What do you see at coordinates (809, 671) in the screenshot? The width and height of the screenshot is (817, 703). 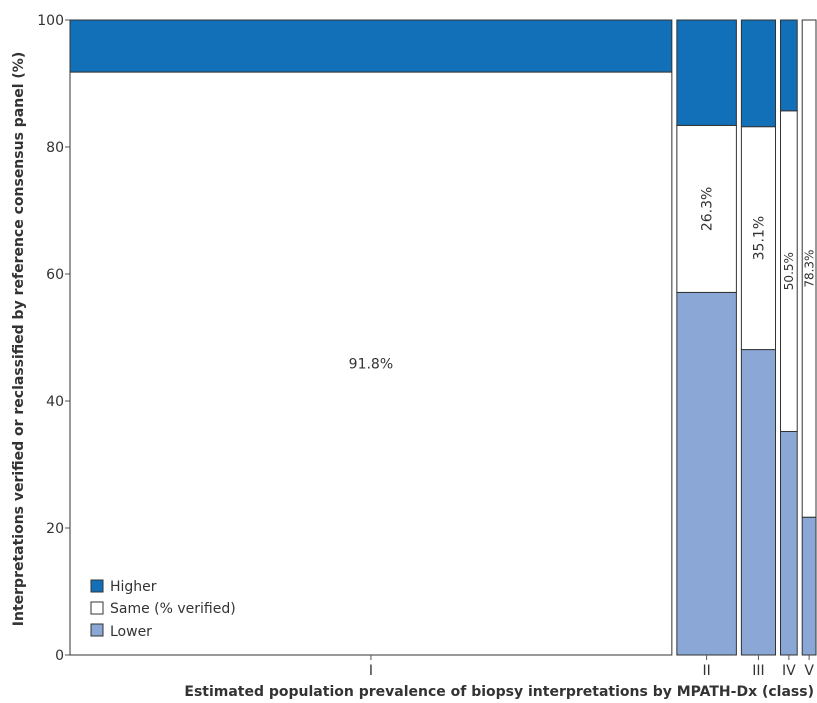 I see `x-tick-label: V` at bounding box center [809, 671].